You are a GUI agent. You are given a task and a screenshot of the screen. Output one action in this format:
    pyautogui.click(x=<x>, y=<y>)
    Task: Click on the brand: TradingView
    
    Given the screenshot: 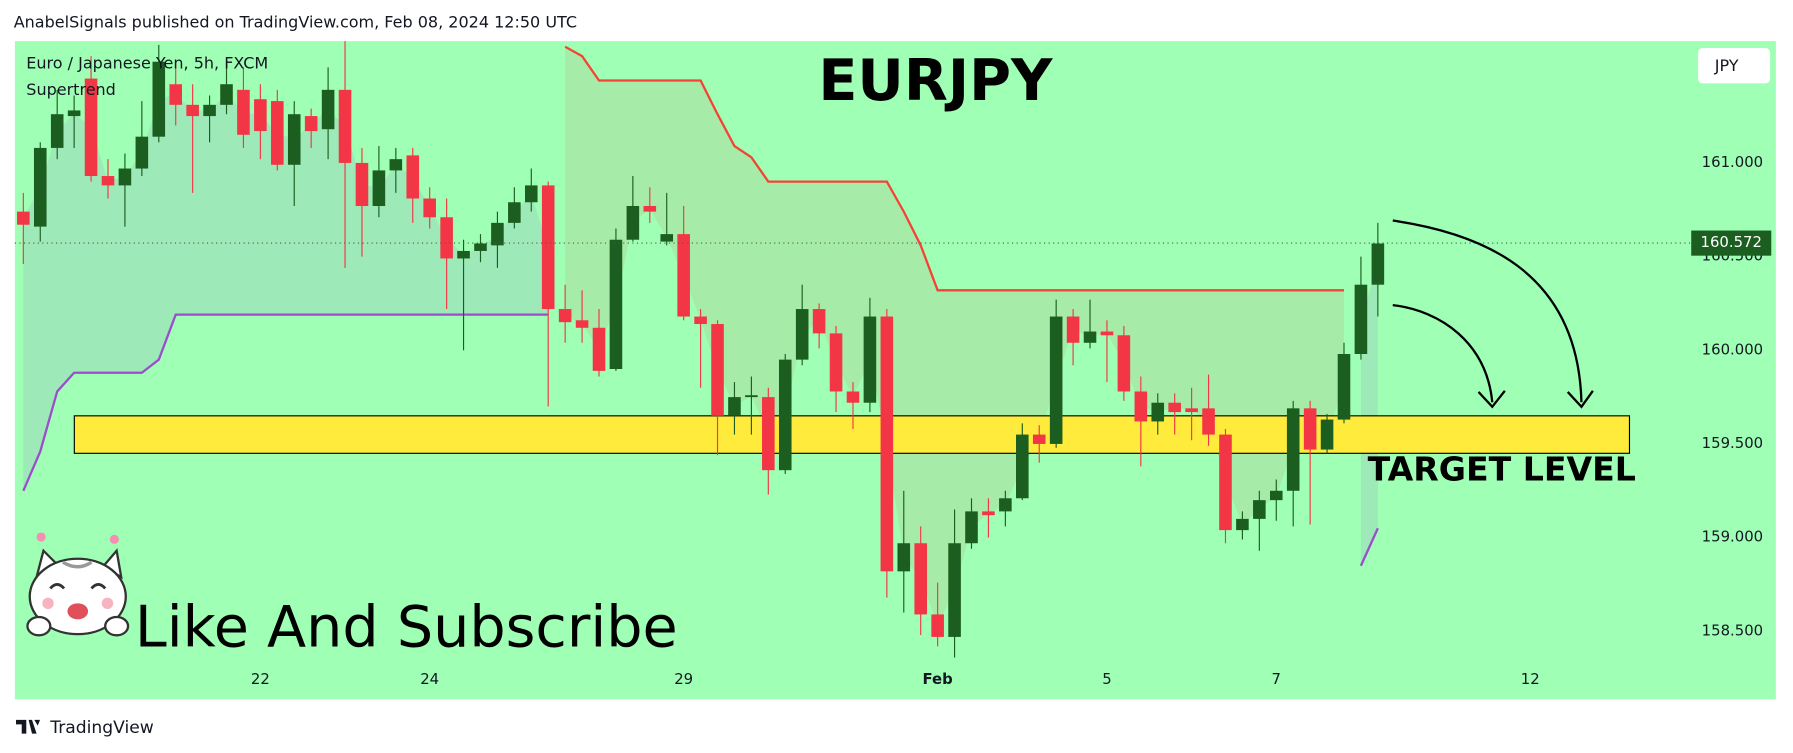 What is the action you would take?
    pyautogui.click(x=101, y=728)
    